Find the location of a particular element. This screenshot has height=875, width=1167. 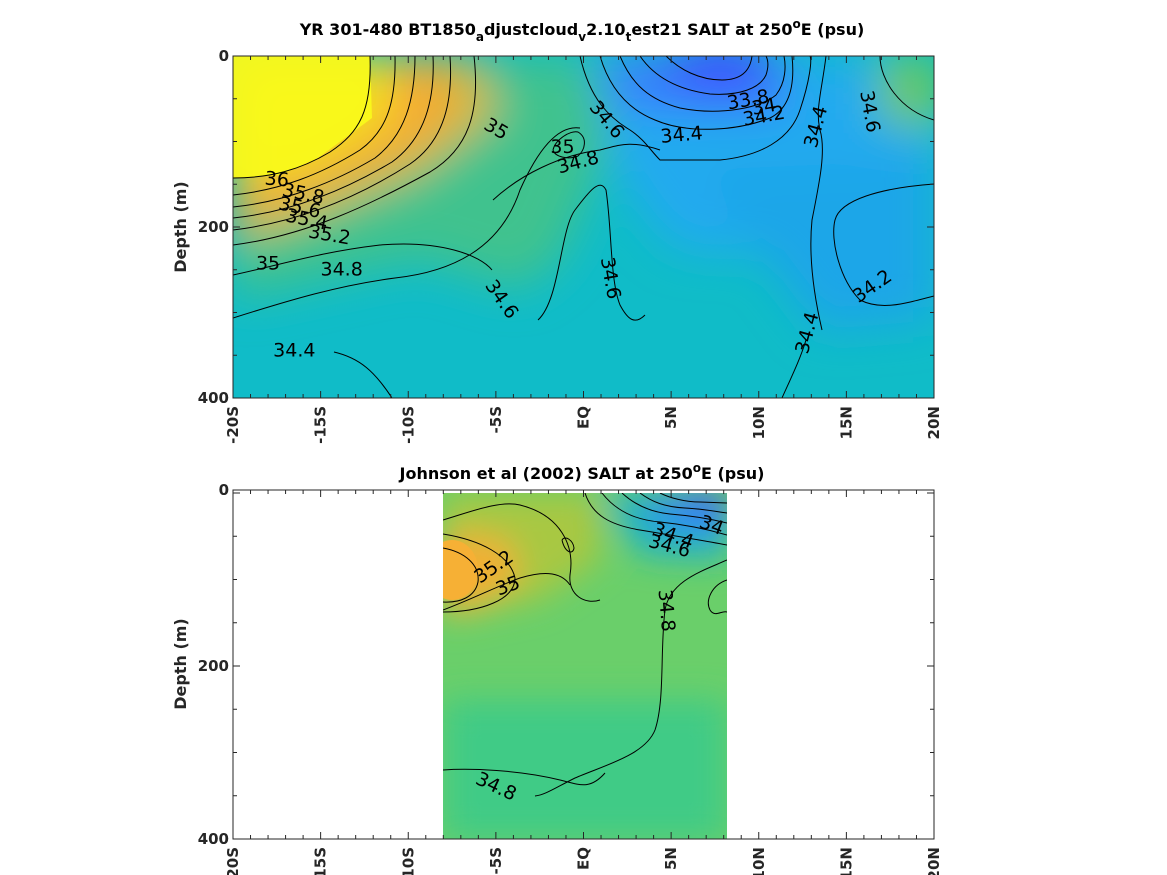

observed-contour-lines is located at coordinates (585, 645).